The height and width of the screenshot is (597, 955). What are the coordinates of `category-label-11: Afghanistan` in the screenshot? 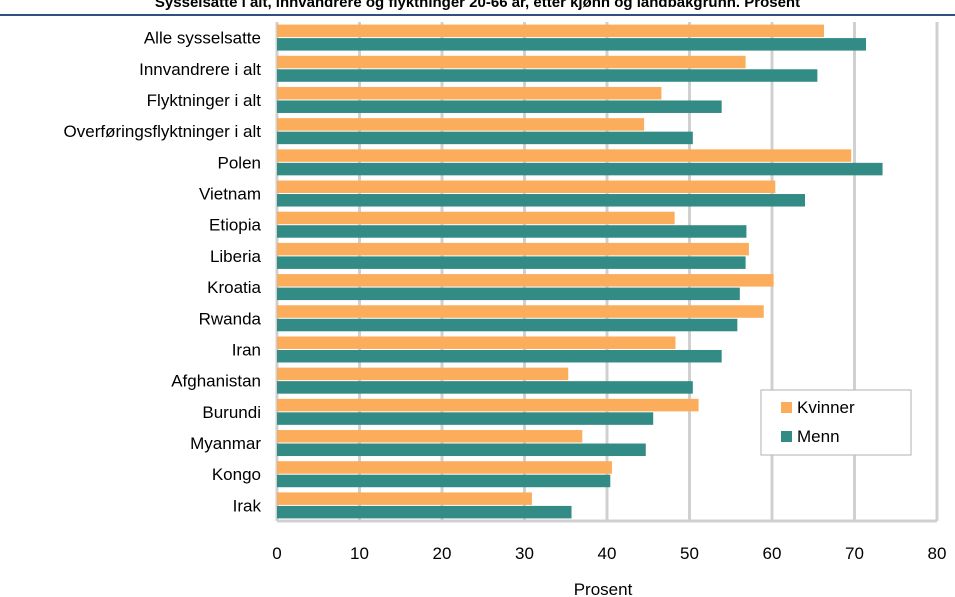 It's located at (216, 381).